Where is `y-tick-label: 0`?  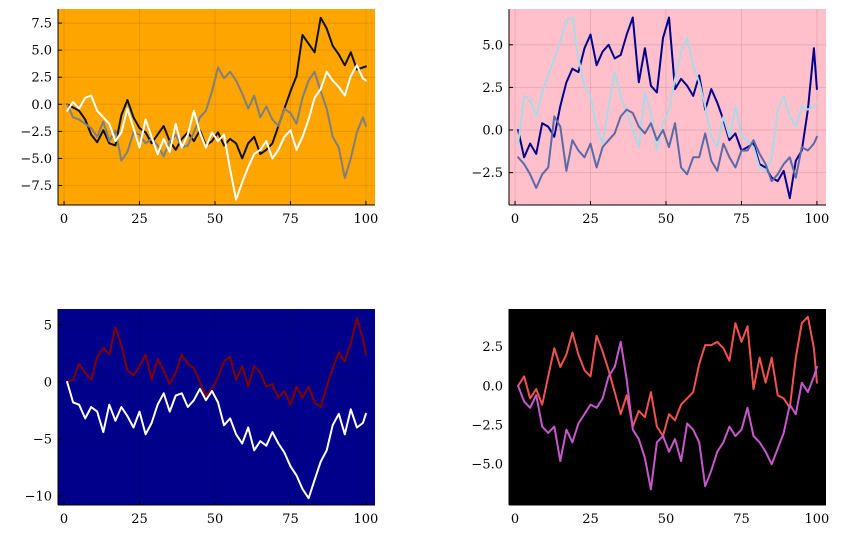
y-tick-label: 0 is located at coordinates (48, 382).